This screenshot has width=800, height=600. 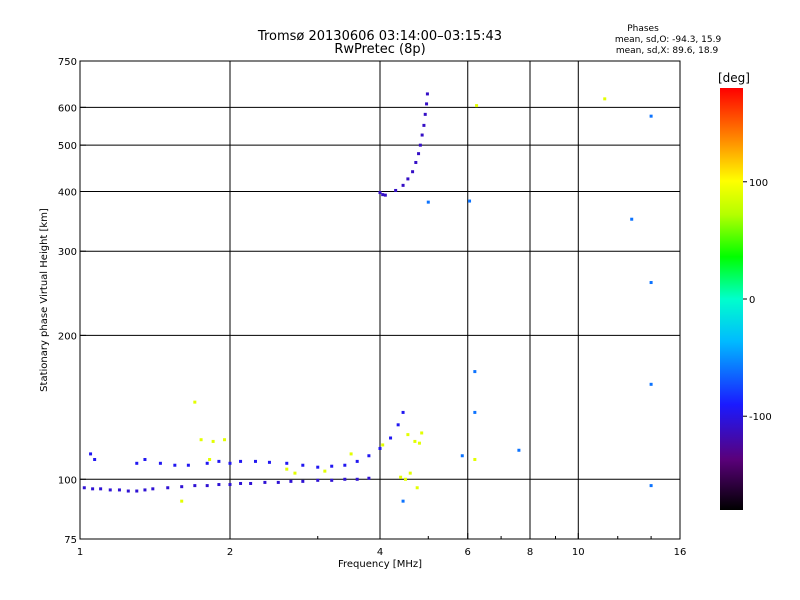 I want to click on x-tick-label: 2, so click(x=230, y=552).